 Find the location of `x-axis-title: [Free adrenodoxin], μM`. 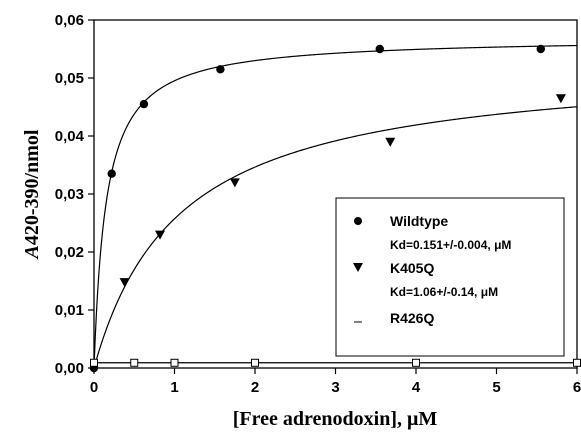

x-axis-title: [Free adrenodoxin], μM is located at coordinates (335, 419).